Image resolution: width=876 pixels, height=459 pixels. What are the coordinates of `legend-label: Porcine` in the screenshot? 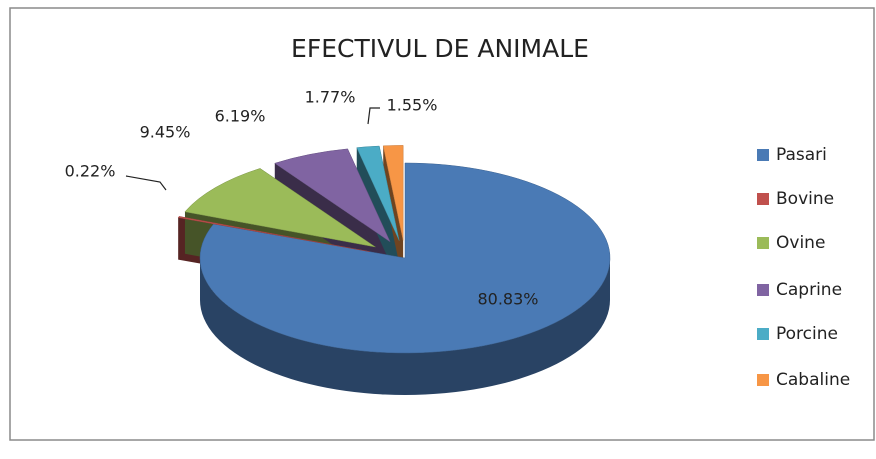 It's located at (807, 334).